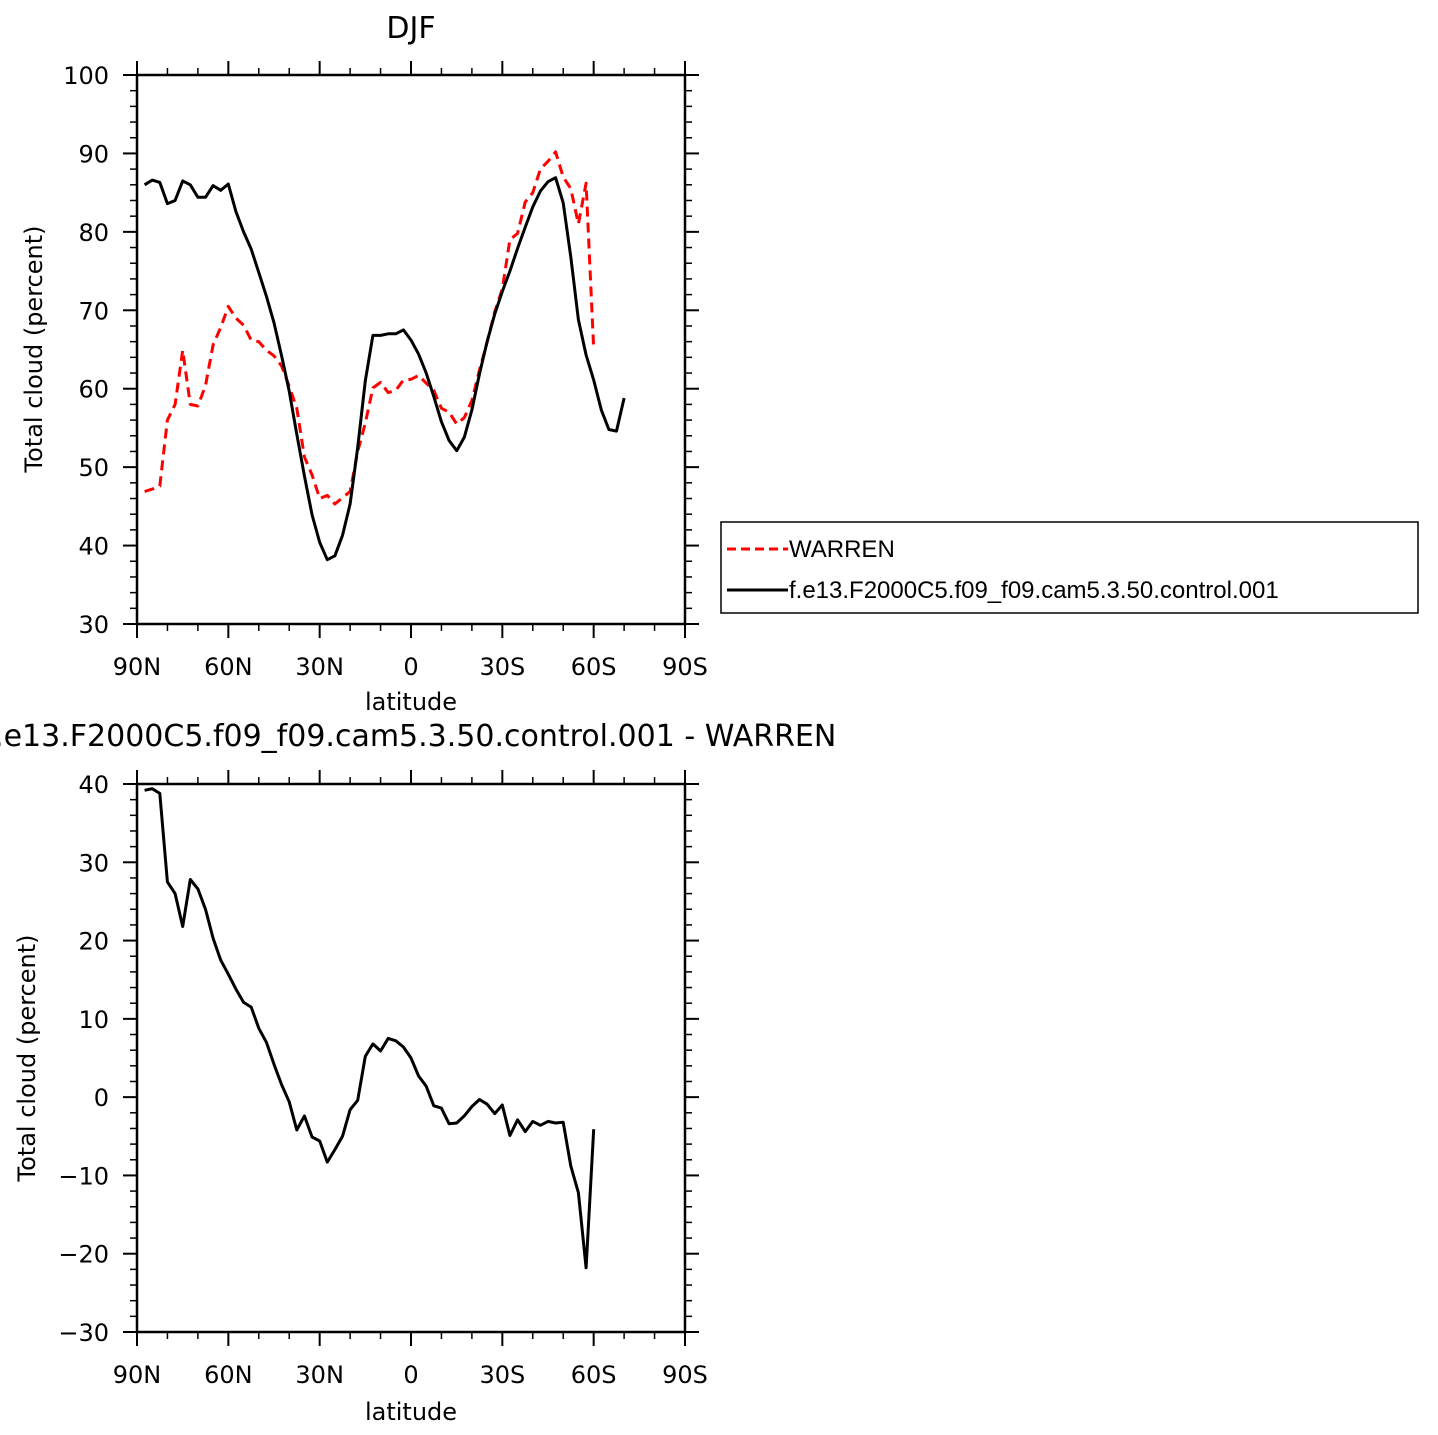 The image size is (1438, 1435). Describe the element at coordinates (410, 28) in the screenshot. I see `top-title: DJF` at that location.